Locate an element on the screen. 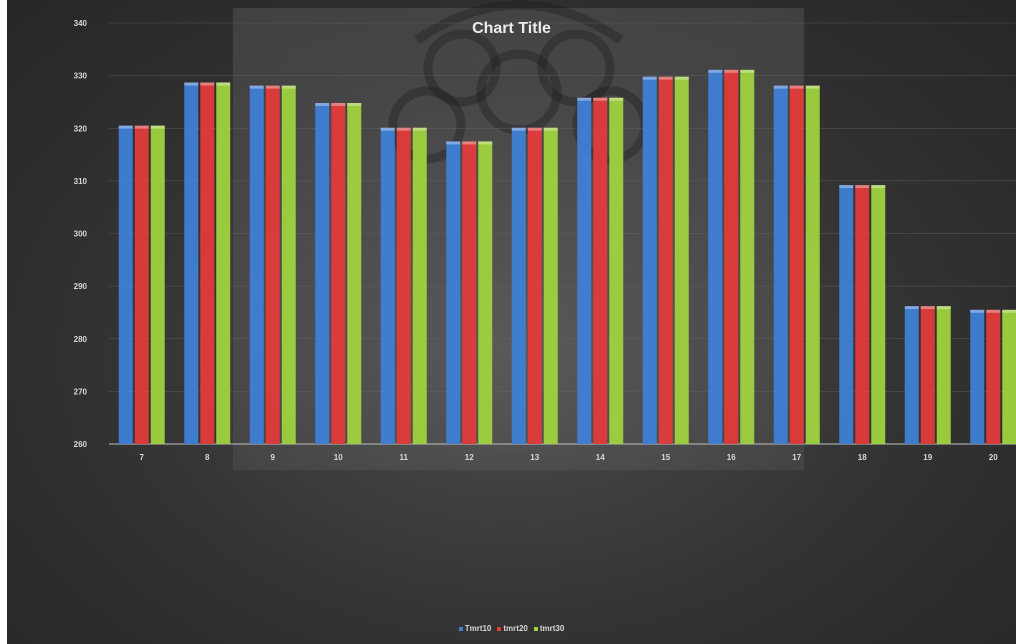  legend-label: tmrt30 is located at coordinates (552, 628).